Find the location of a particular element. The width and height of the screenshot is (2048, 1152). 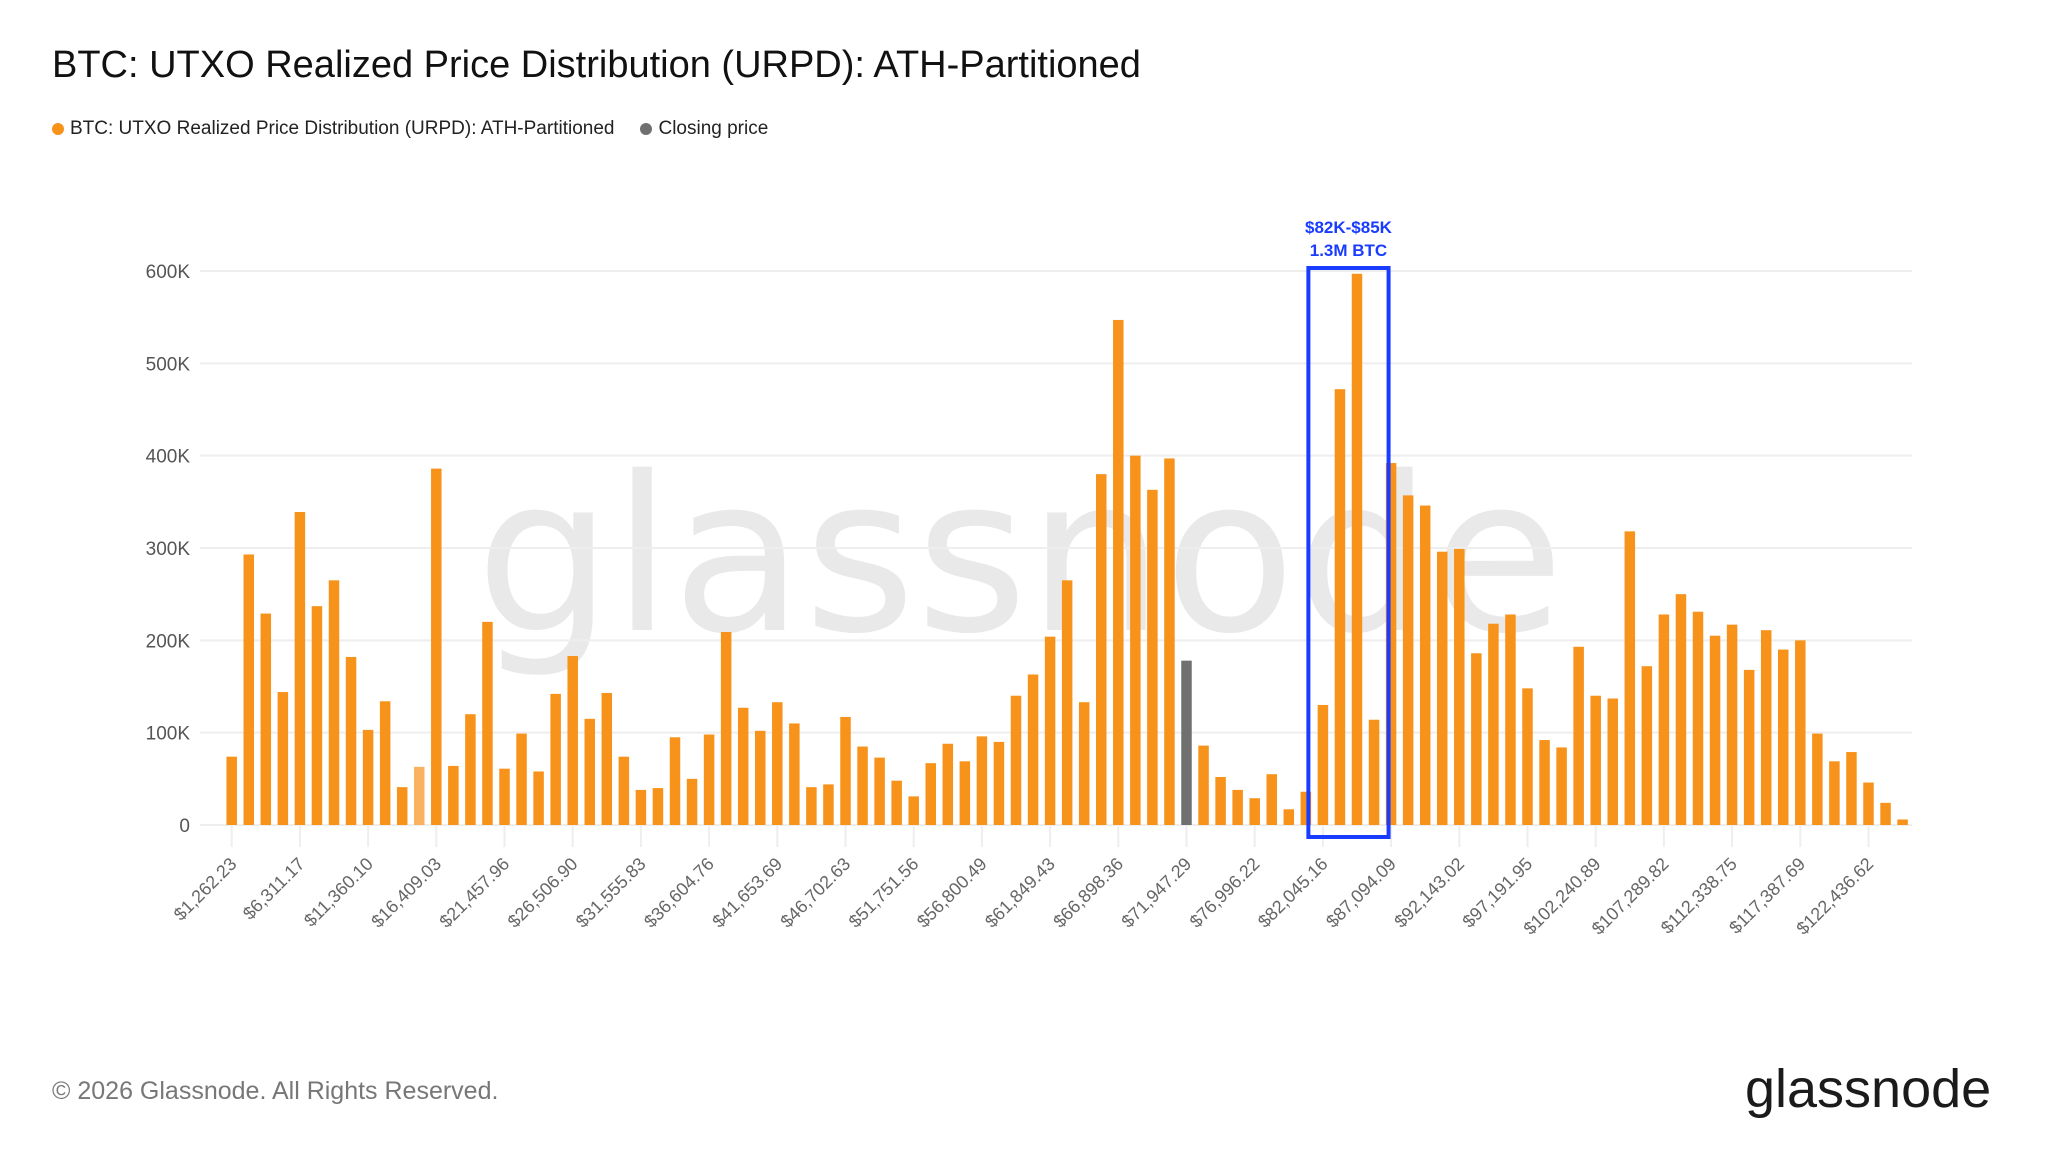

legend-dot-orange is located at coordinates (58, 129).